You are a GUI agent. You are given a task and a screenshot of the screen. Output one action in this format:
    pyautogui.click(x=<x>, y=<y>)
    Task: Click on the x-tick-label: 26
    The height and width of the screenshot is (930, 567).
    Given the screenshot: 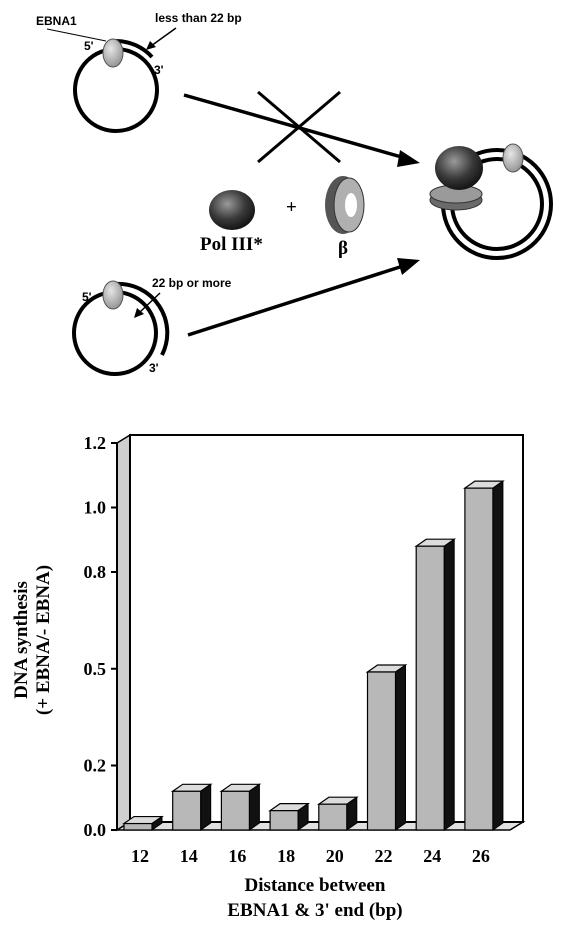 What is the action you would take?
    pyautogui.click(x=481, y=856)
    